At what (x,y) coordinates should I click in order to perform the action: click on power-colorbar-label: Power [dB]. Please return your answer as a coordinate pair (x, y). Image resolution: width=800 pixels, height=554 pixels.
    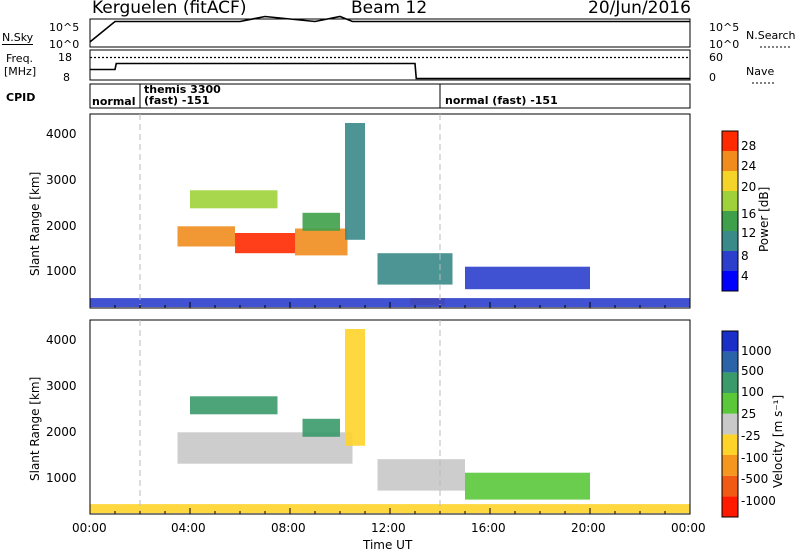
    Looking at the image, I should click on (764, 219).